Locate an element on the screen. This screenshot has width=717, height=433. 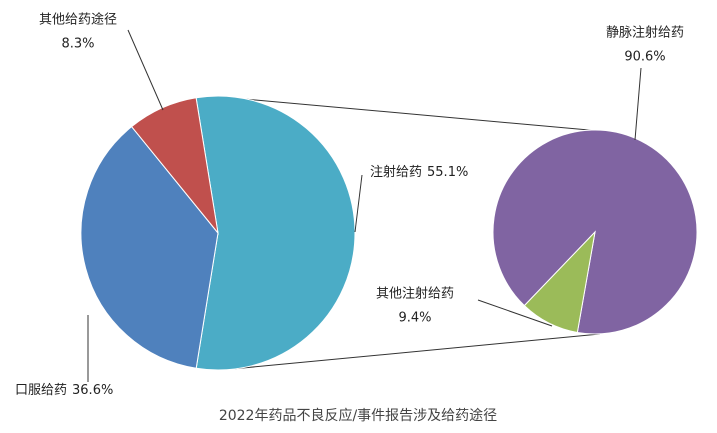
value-label: 8.3% is located at coordinates (77, 44).